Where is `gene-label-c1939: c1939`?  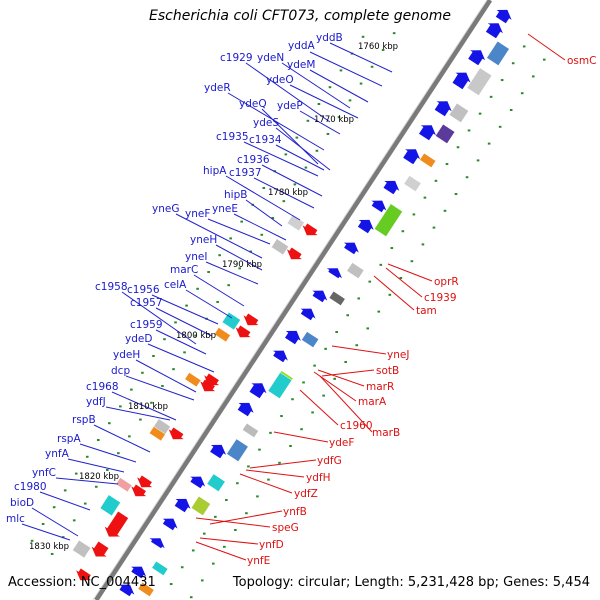
gene-label-c1939: c1939 is located at coordinates (440, 298).